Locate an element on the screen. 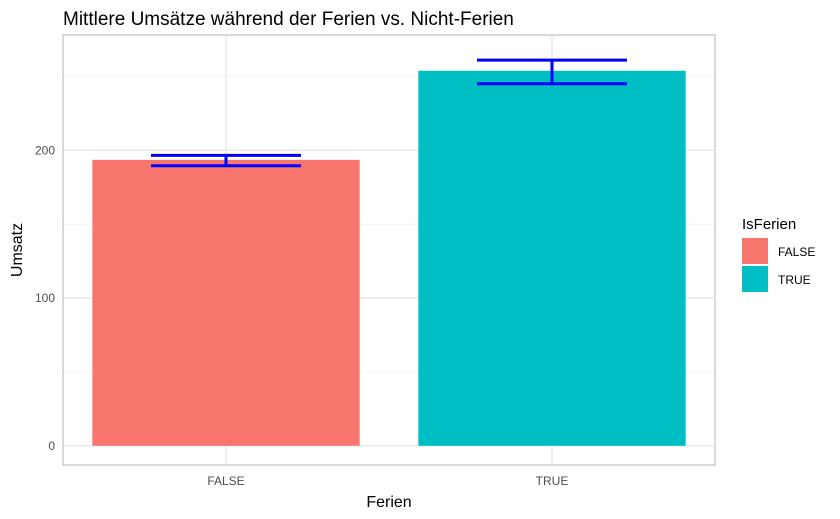 The height and width of the screenshot is (519, 840). y-axis-title: Umsatz is located at coordinates (17, 250).